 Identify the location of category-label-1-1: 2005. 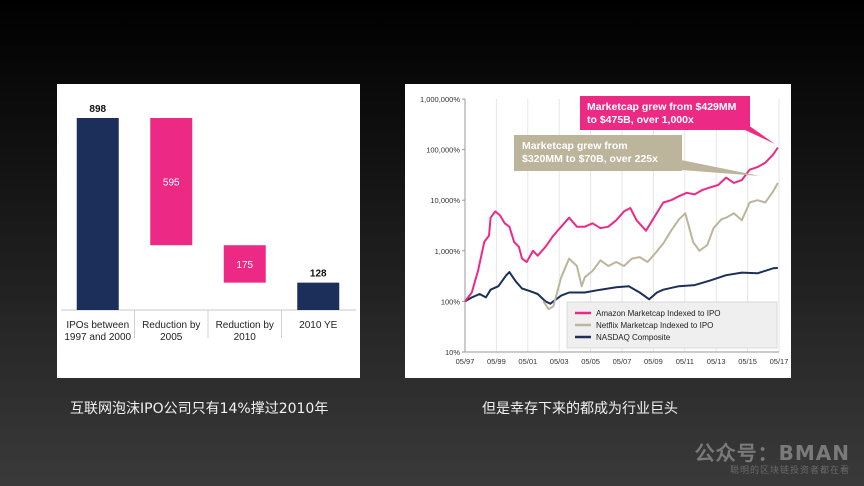
(171, 337).